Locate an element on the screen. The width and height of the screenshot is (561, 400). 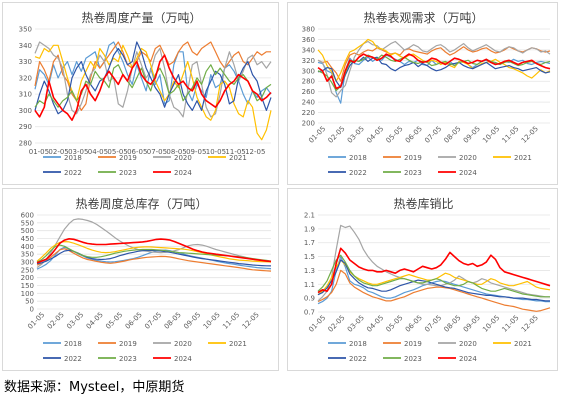
legend-item-2024: 2024 is located at coordinates (172, 359).